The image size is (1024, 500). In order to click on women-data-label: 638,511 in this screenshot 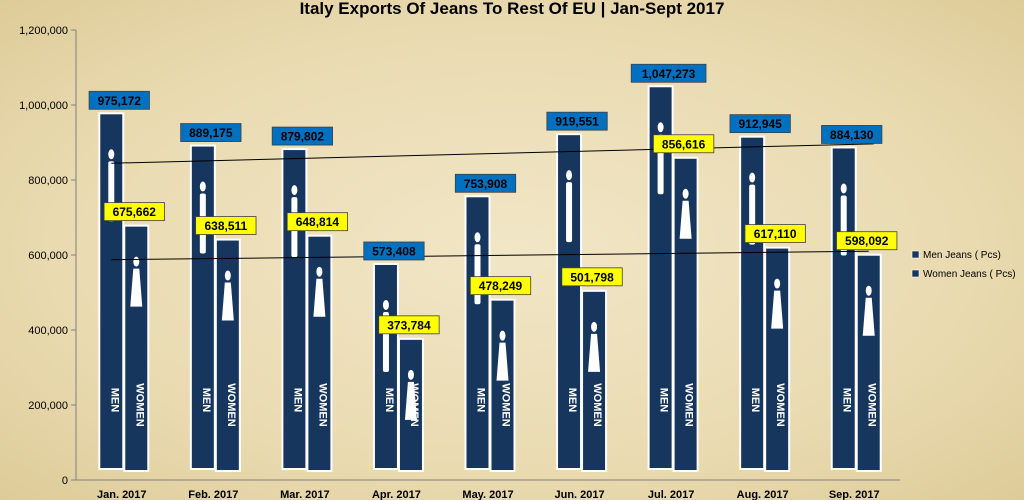, I will do `click(226, 225)`.